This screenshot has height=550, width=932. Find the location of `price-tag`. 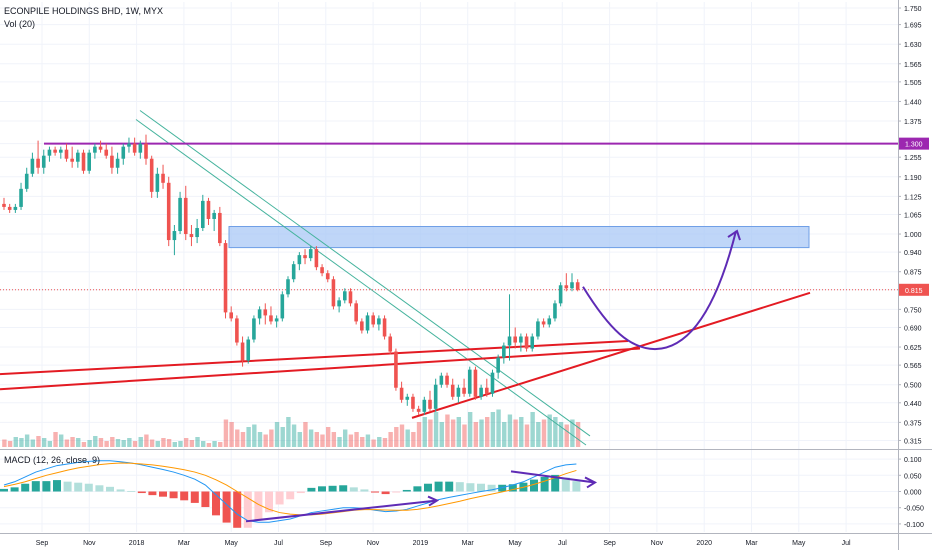

price-tag is located at coordinates (914, 289).